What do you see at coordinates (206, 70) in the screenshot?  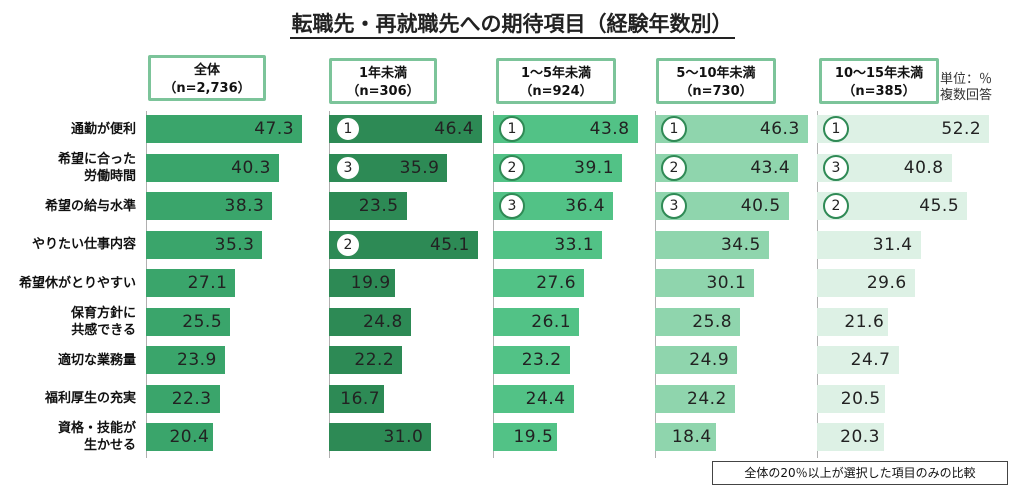 I see `column-name: 全体` at bounding box center [206, 70].